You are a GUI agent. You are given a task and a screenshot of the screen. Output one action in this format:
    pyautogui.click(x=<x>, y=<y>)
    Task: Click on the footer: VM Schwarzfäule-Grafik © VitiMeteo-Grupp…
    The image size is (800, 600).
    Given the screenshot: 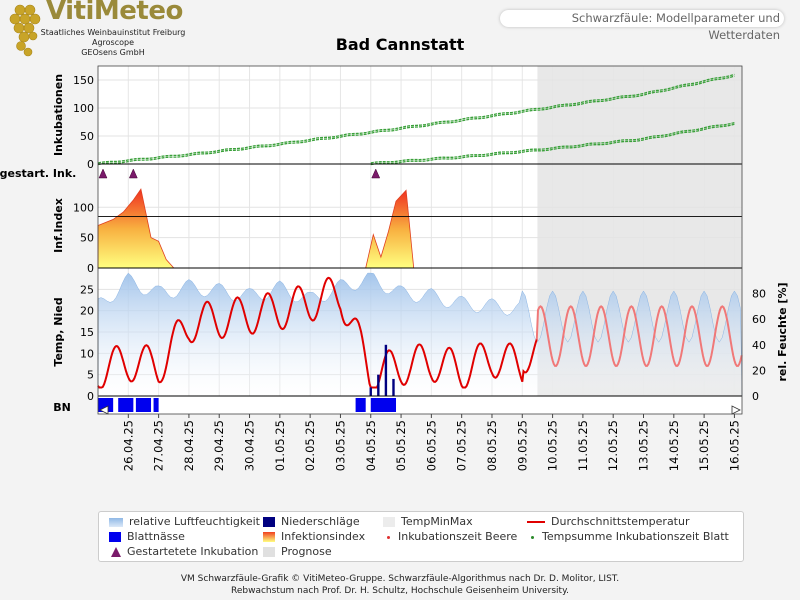 What is the action you would take?
    pyautogui.click(x=400, y=585)
    